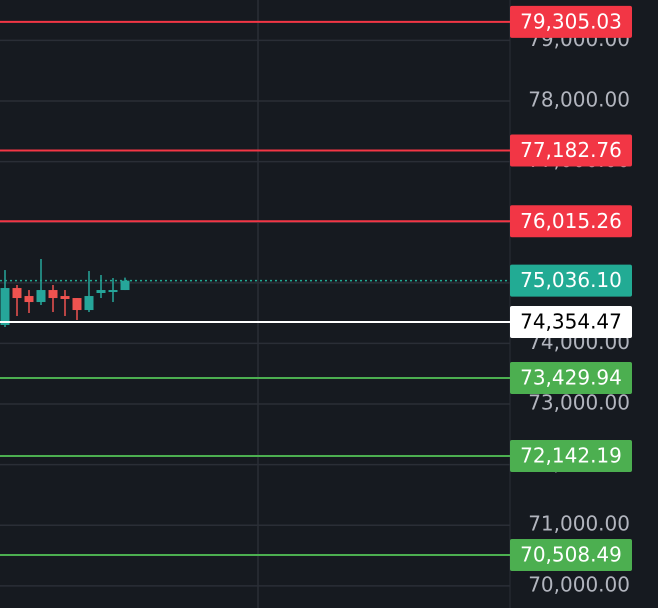  I want to click on y-tick-label: 71,000.00, so click(579, 524).